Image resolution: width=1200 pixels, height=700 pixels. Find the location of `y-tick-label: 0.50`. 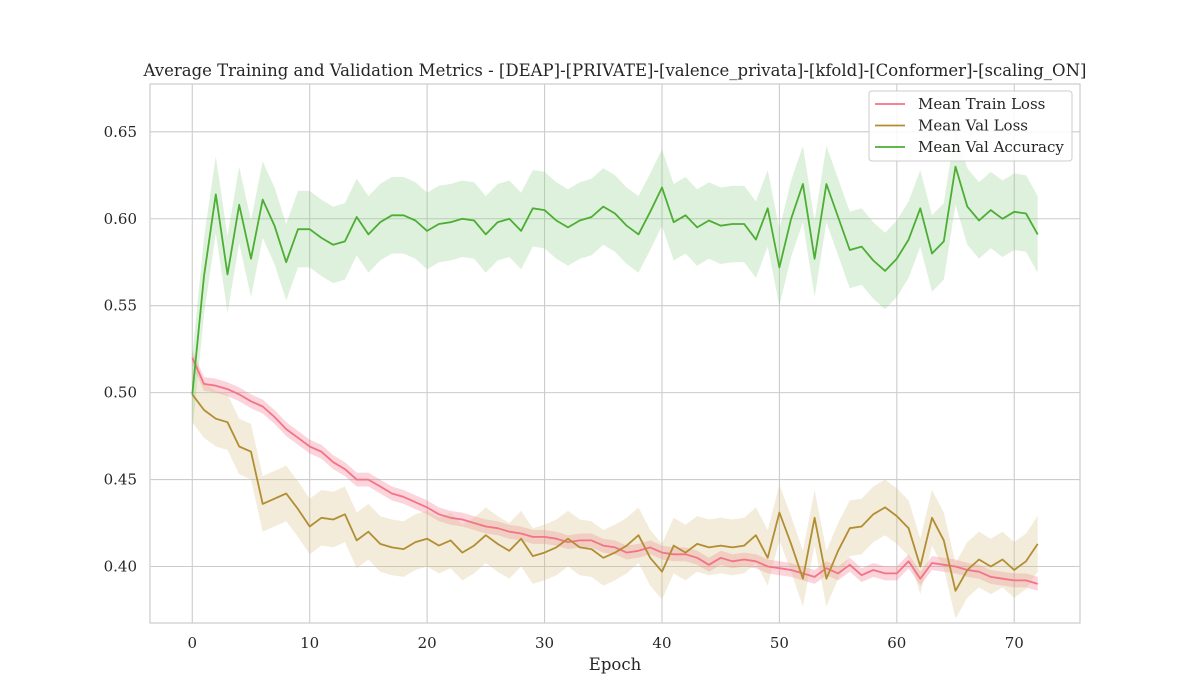

y-tick-label: 0.50 is located at coordinates (120, 393).